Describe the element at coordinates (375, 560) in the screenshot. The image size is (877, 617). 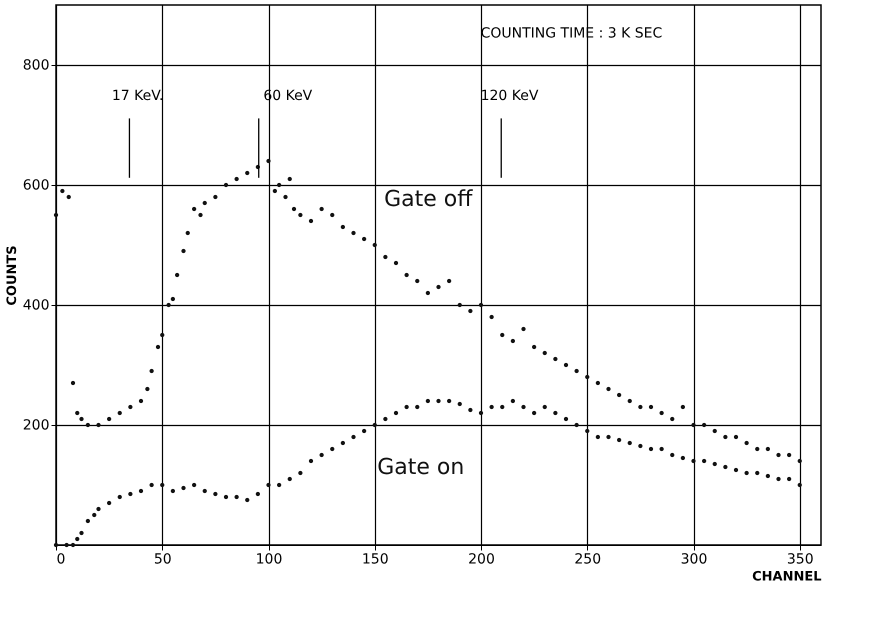
I see `x-tick-label: 150` at that location.